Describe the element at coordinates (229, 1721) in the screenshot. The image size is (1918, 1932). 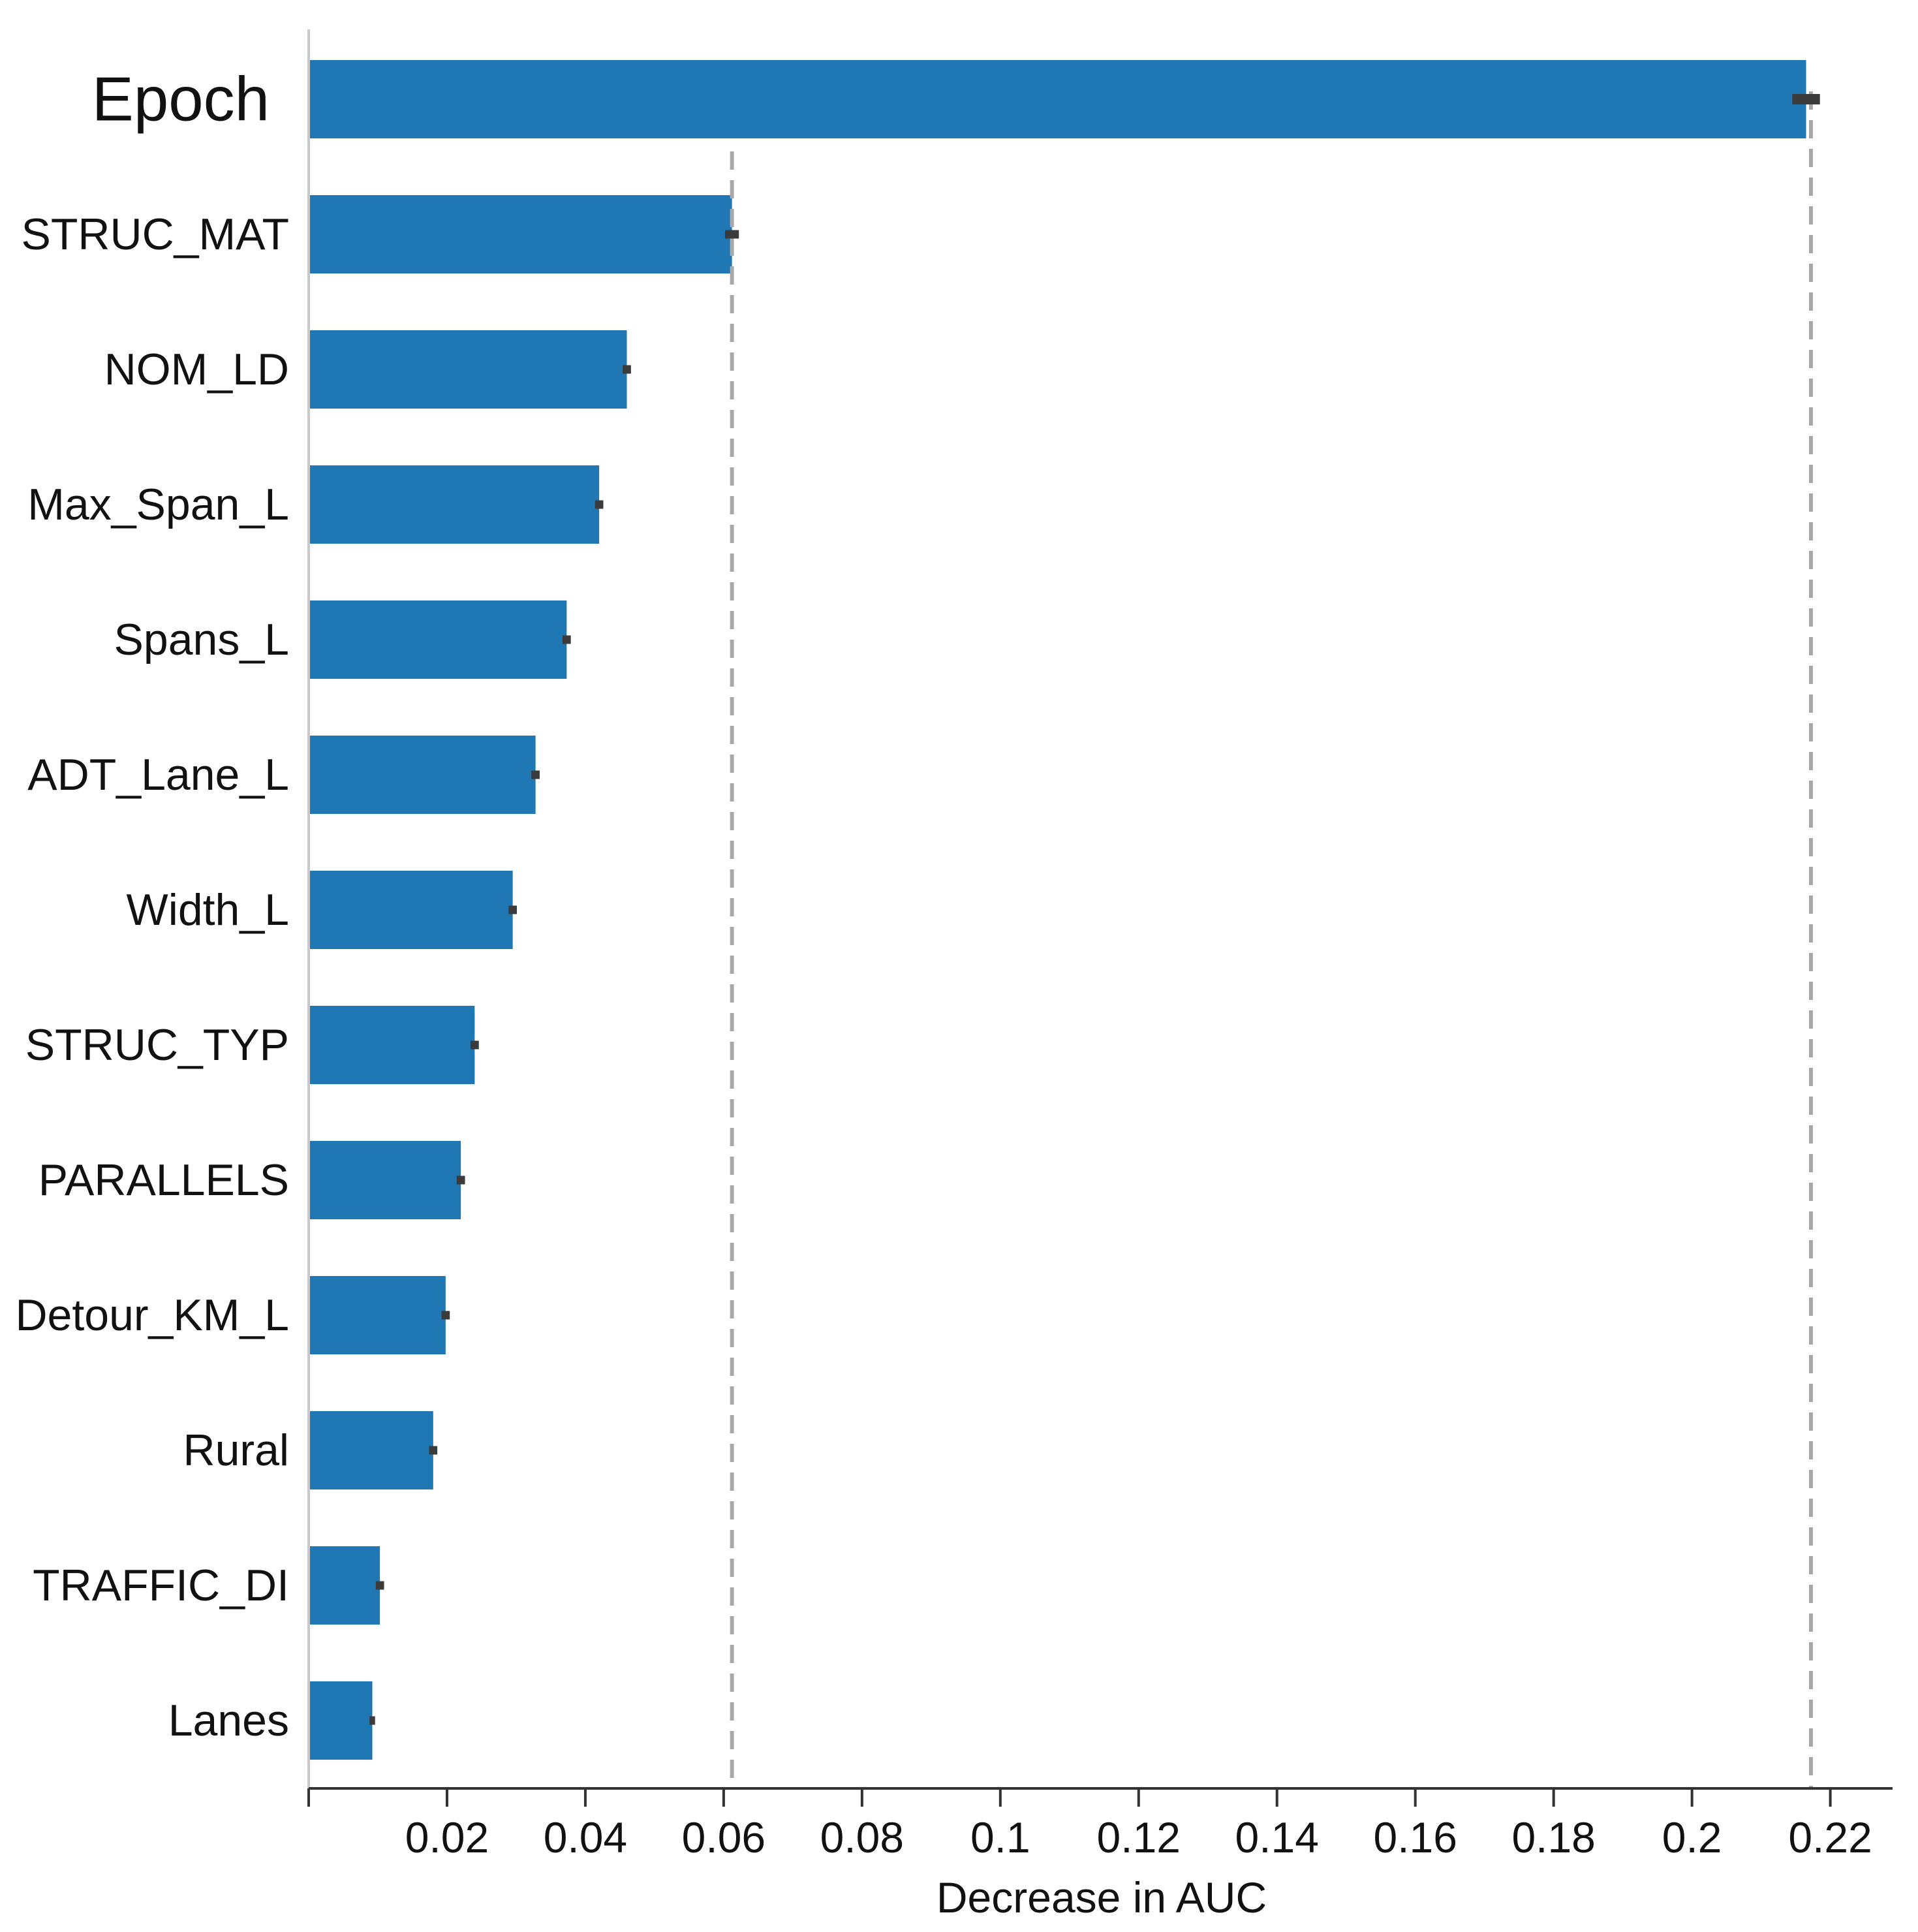
I see `category-label-lanes: Lanes` at that location.